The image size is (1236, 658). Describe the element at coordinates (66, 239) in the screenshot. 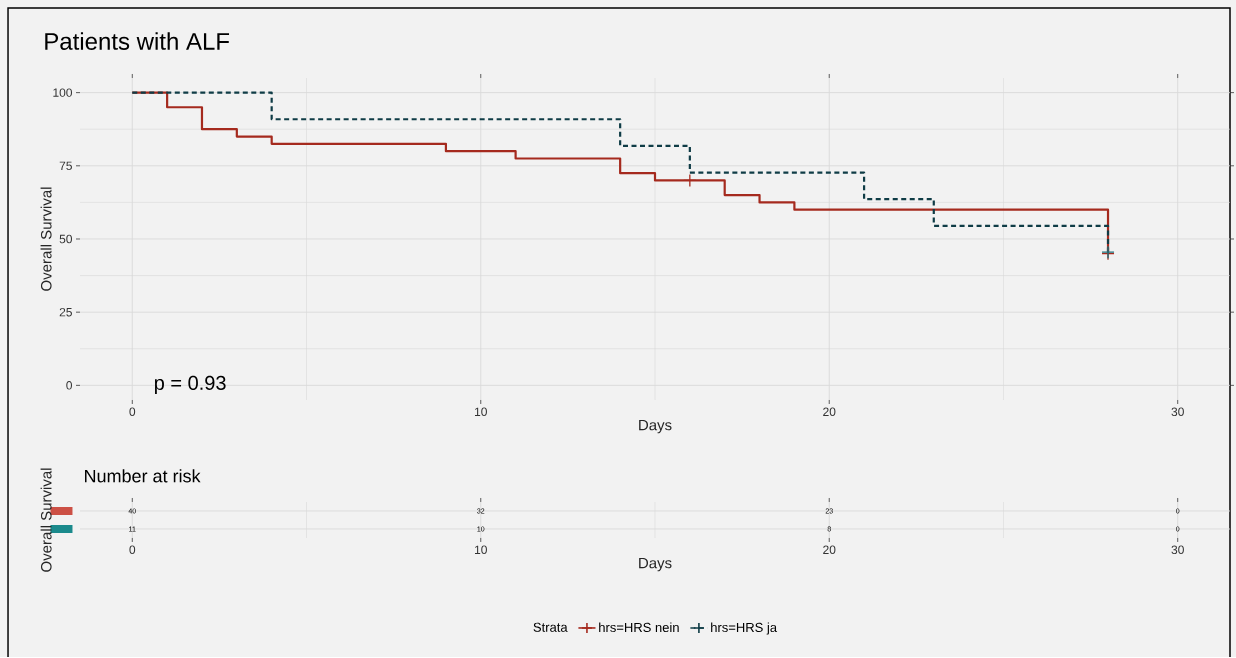

I see `y-tick-label: 50` at that location.